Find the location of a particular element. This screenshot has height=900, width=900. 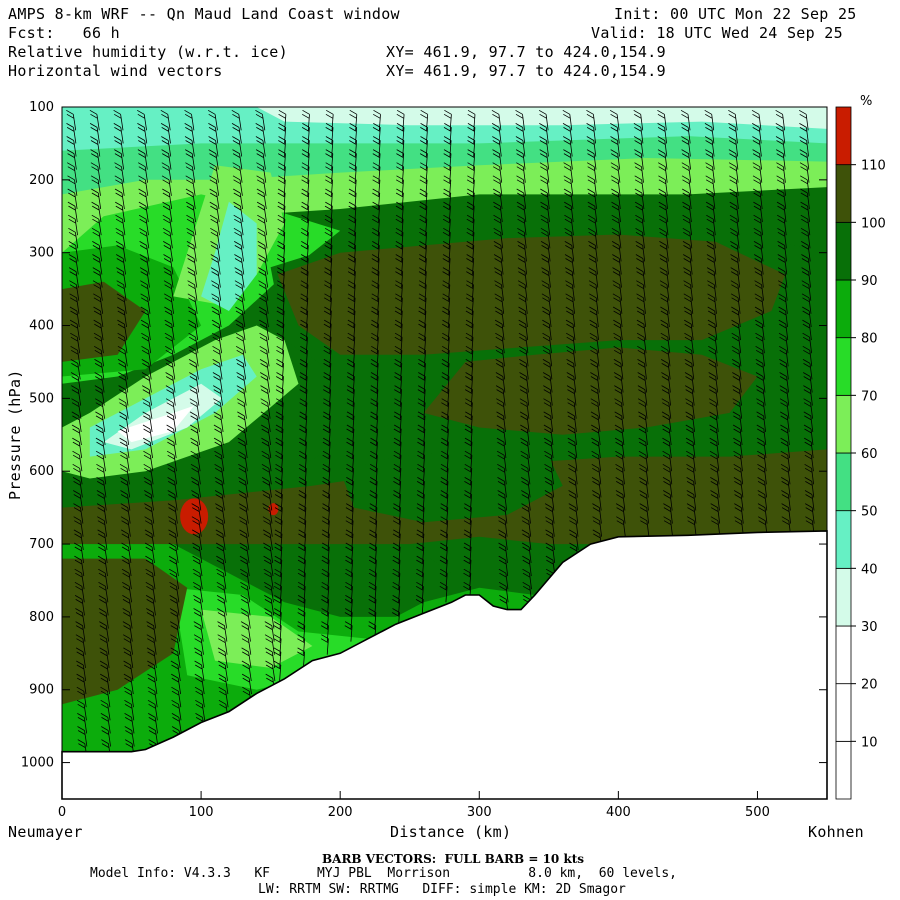

y-axis-label: Pressure (hPa) is located at coordinates (15, 434).